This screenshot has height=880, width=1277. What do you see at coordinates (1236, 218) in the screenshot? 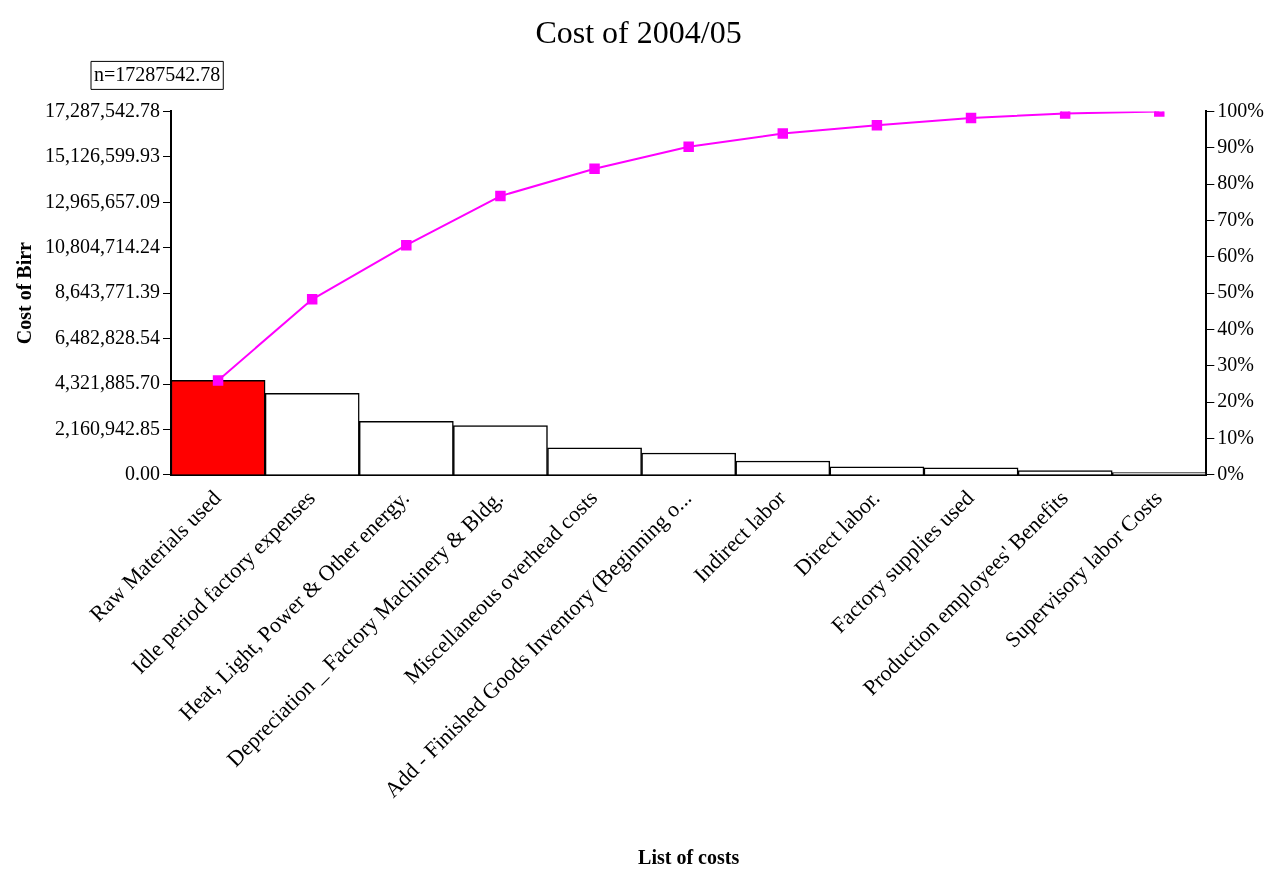
I see `y2-tick-label: 70%` at bounding box center [1236, 218].